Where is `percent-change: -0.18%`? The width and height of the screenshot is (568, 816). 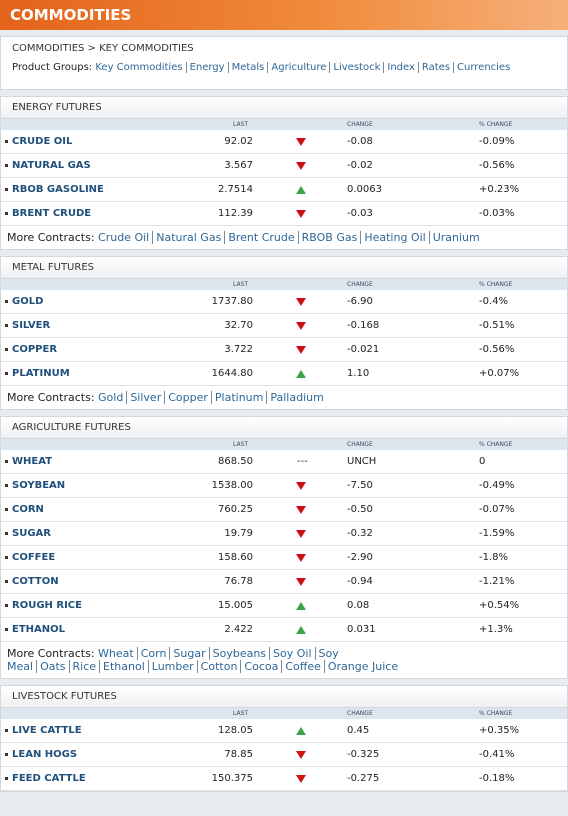
percent-change: -0.18% is located at coordinates (497, 778).